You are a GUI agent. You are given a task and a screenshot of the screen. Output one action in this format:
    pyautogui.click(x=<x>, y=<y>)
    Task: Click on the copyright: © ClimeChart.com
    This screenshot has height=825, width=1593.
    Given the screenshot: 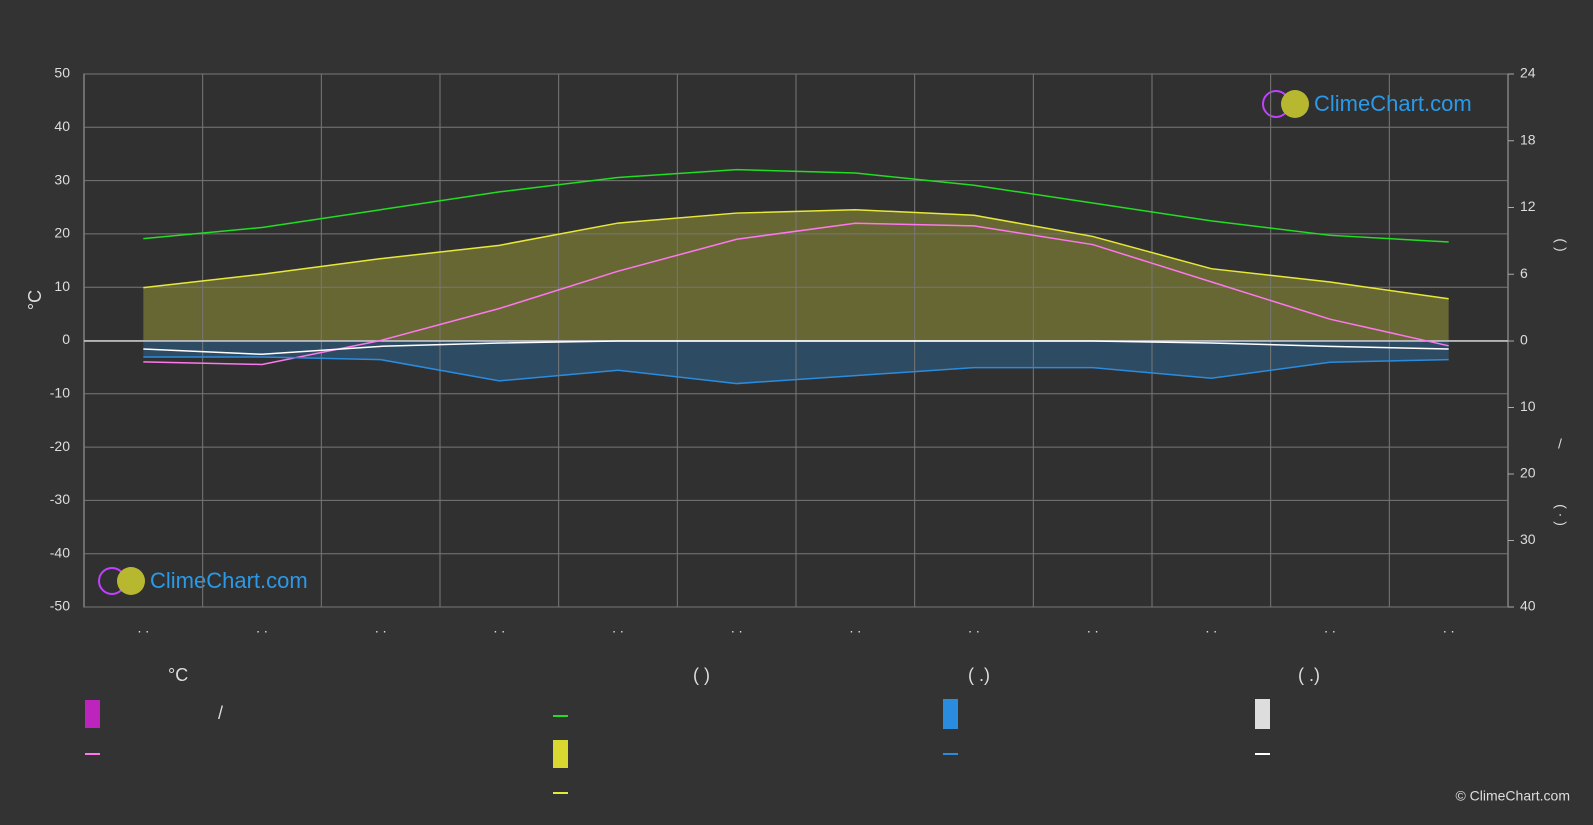 What is the action you would take?
    pyautogui.click(x=1512, y=796)
    